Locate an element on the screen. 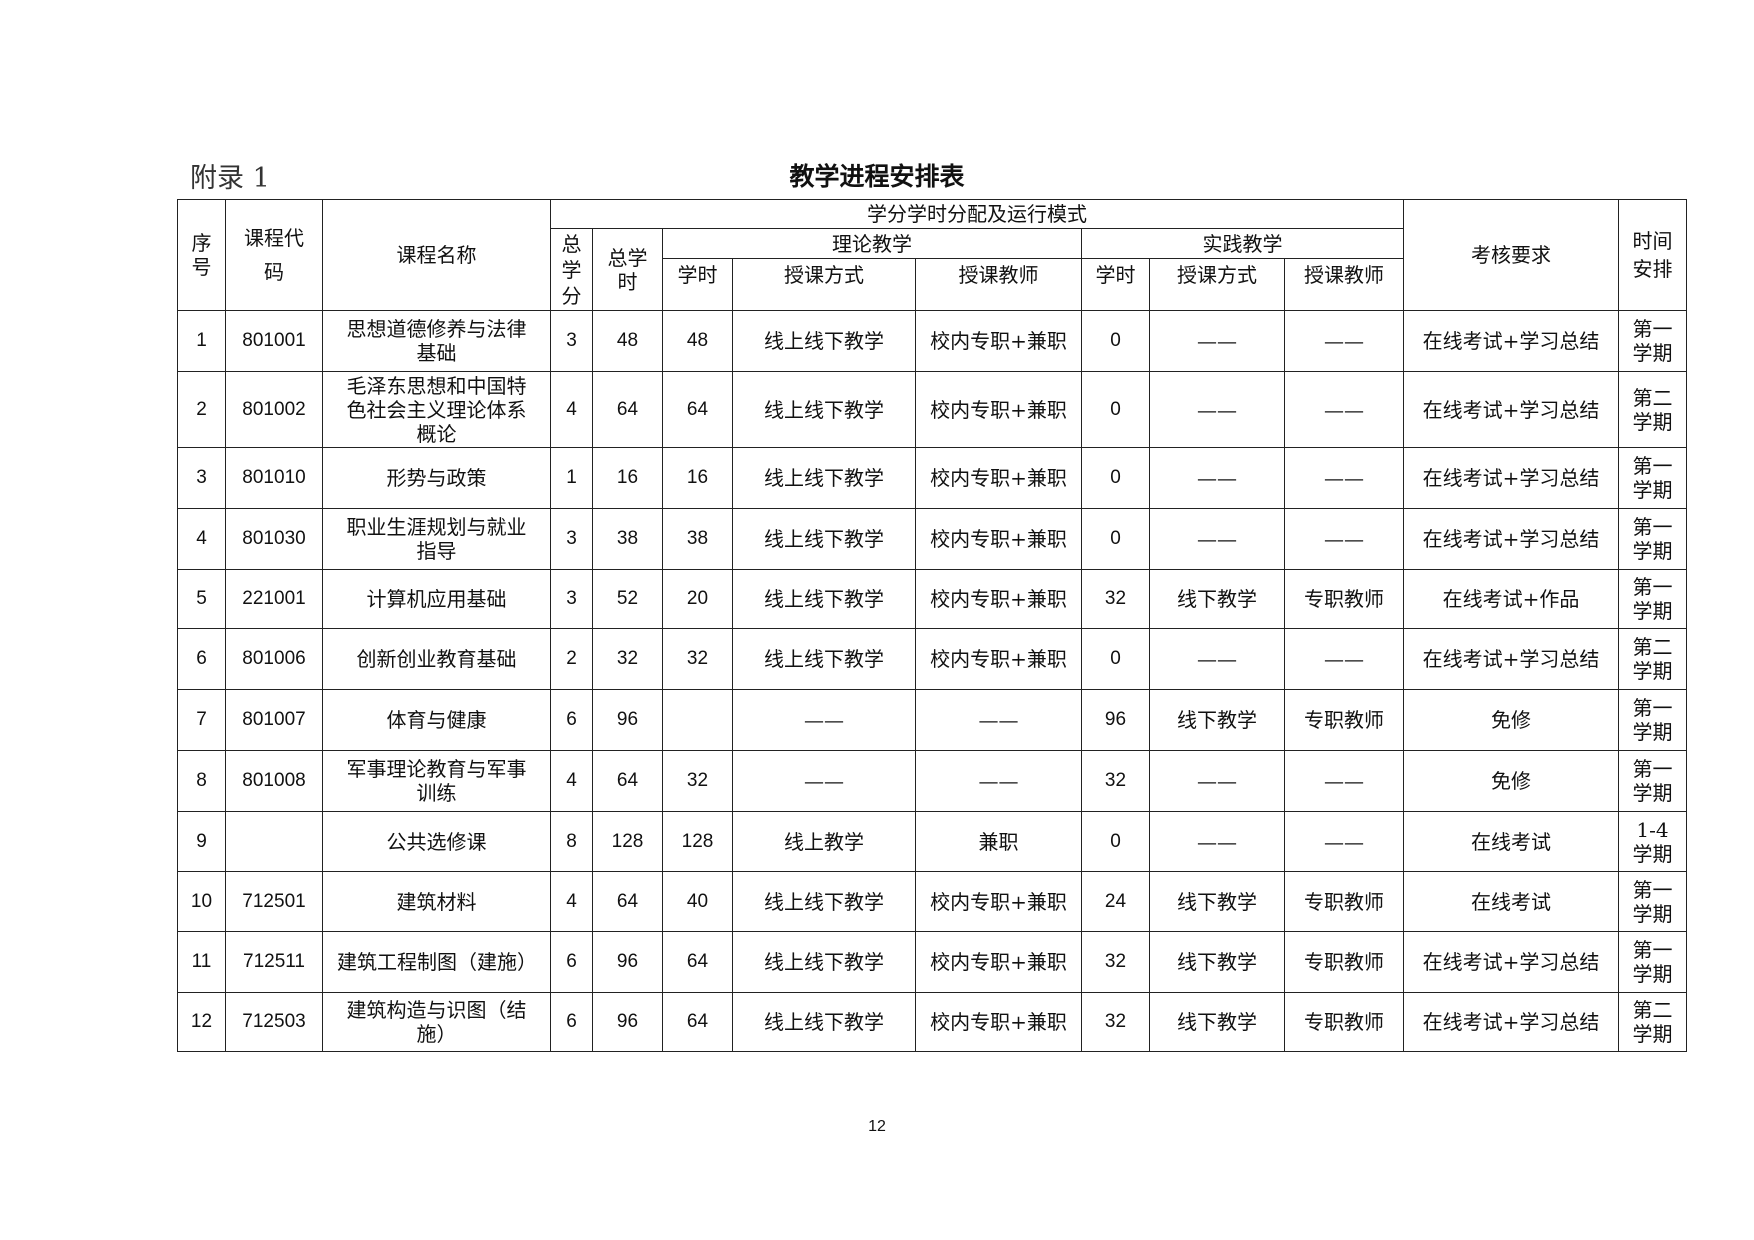 The image size is (1754, 1240). cell-total: 48 is located at coordinates (627, 341).